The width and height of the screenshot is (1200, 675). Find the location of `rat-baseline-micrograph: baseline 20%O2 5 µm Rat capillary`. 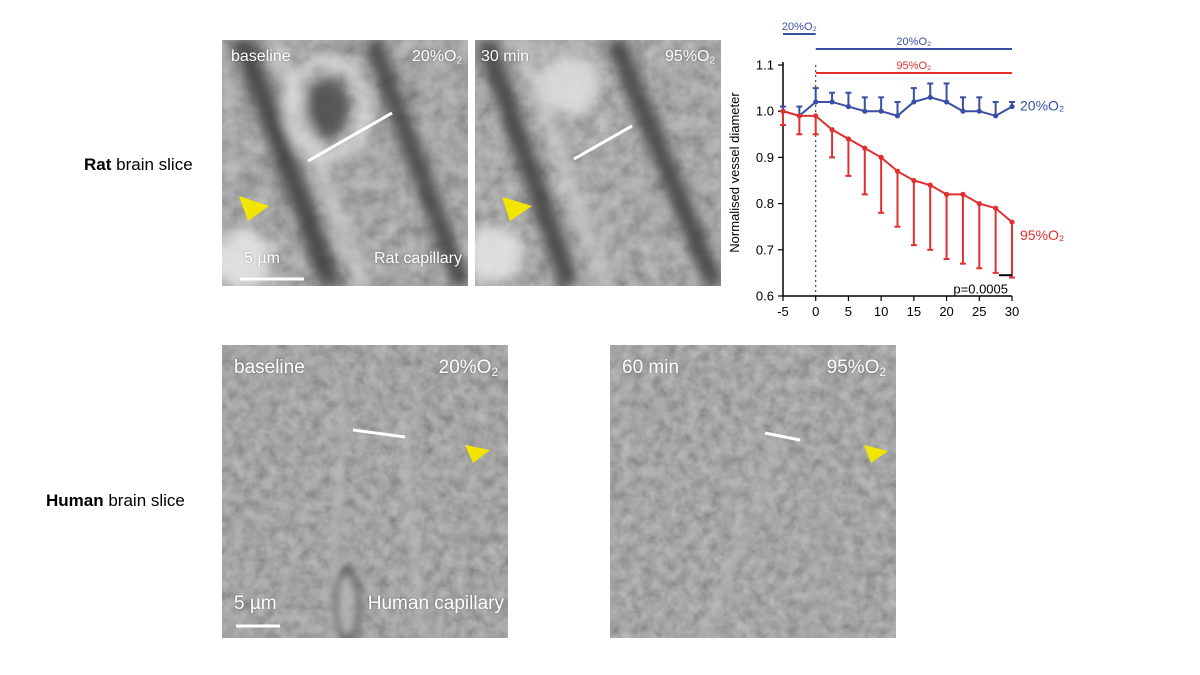

rat-baseline-micrograph: baseline 20%O2 5 µm Rat capillary is located at coordinates (345, 163).